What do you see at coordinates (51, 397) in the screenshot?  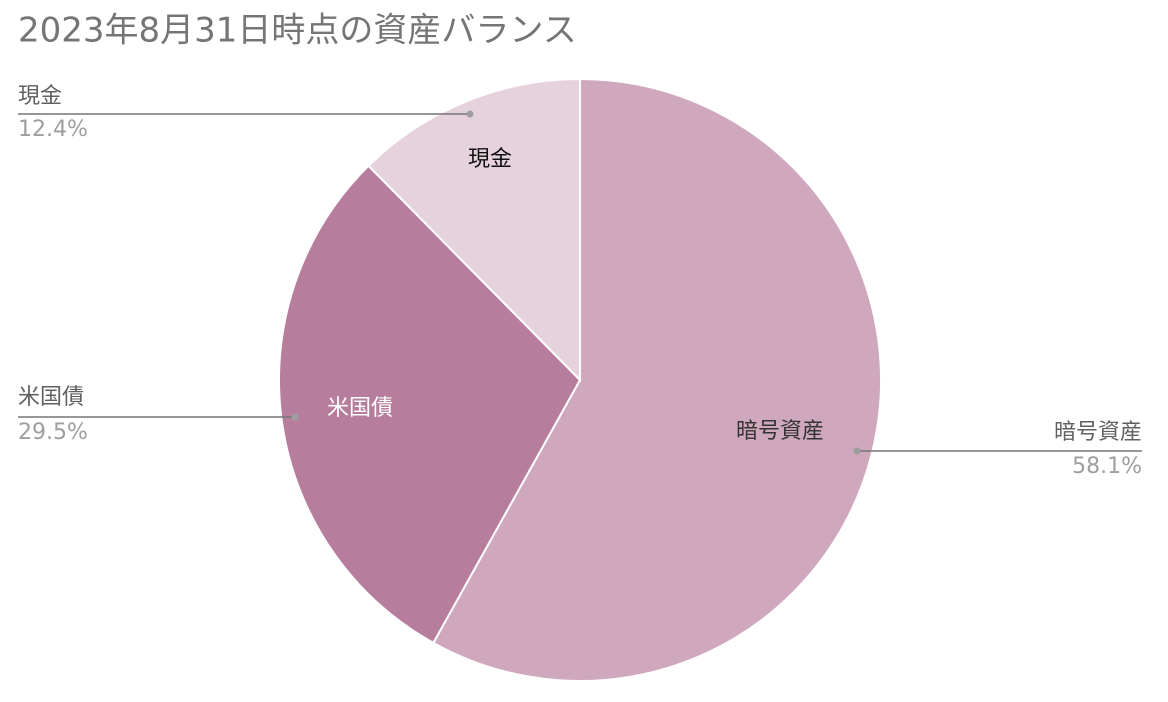 I see `legend-label: 米国債` at bounding box center [51, 397].